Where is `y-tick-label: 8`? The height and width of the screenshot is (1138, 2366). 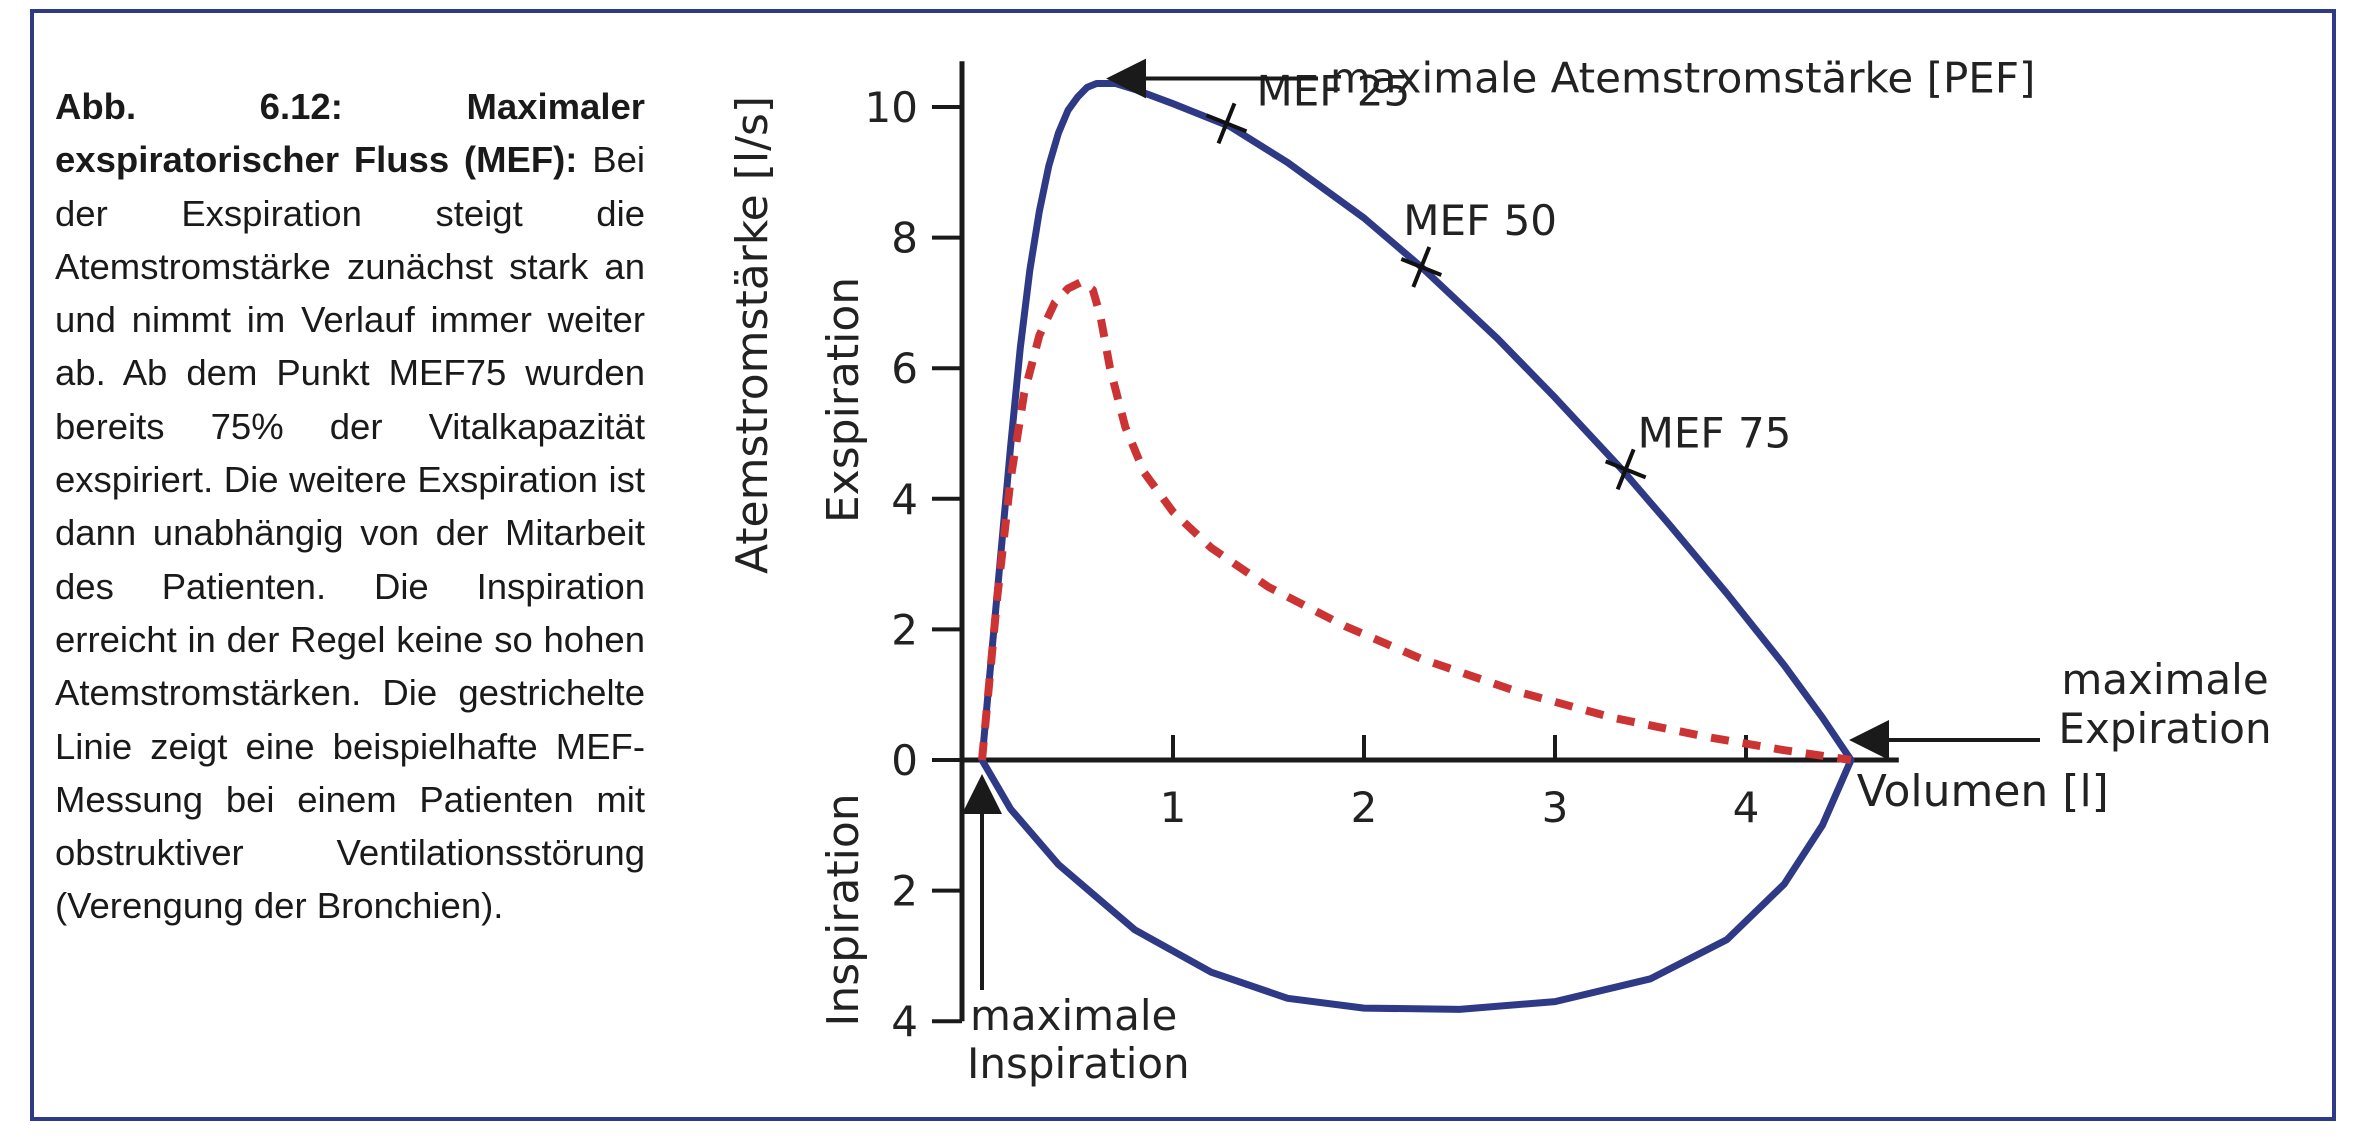 y-tick-label: 8 is located at coordinates (904, 238).